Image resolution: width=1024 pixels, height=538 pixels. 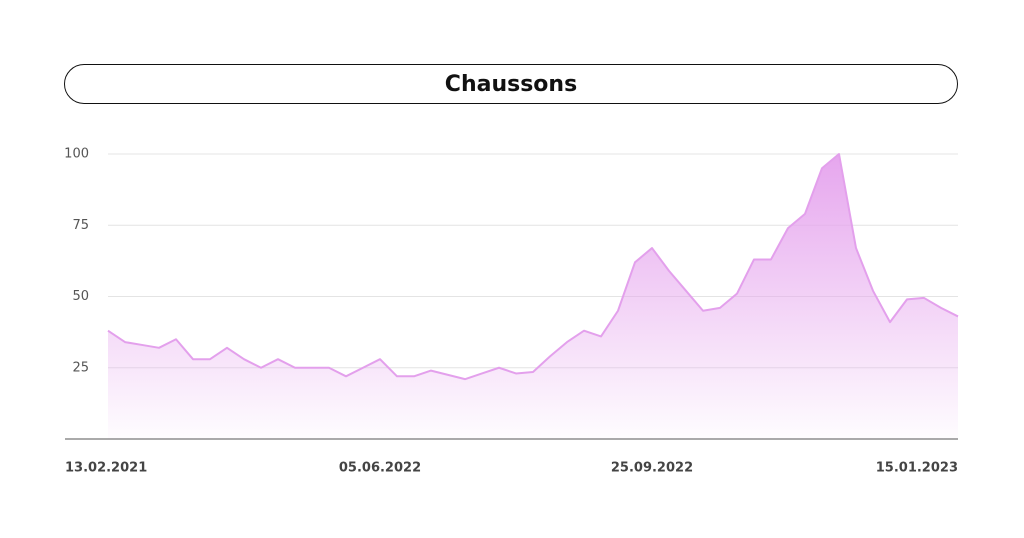 I want to click on x-tick-label: 05.06.2022, so click(x=380, y=468).